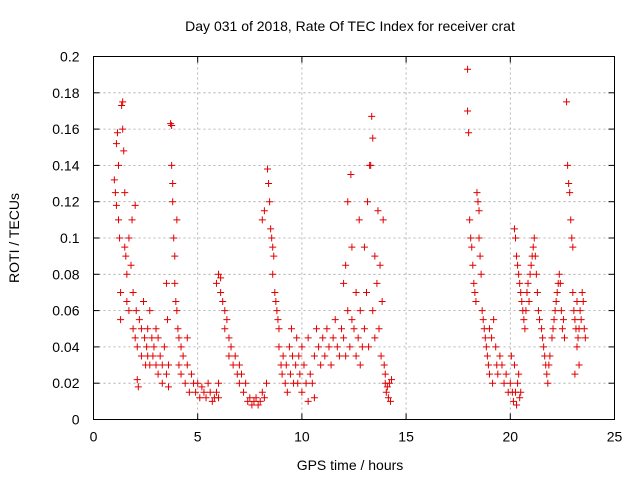 This screenshot has width=640, height=480. Describe the element at coordinates (65, 165) in the screenshot. I see `y-tick-label: 0.14` at that location.